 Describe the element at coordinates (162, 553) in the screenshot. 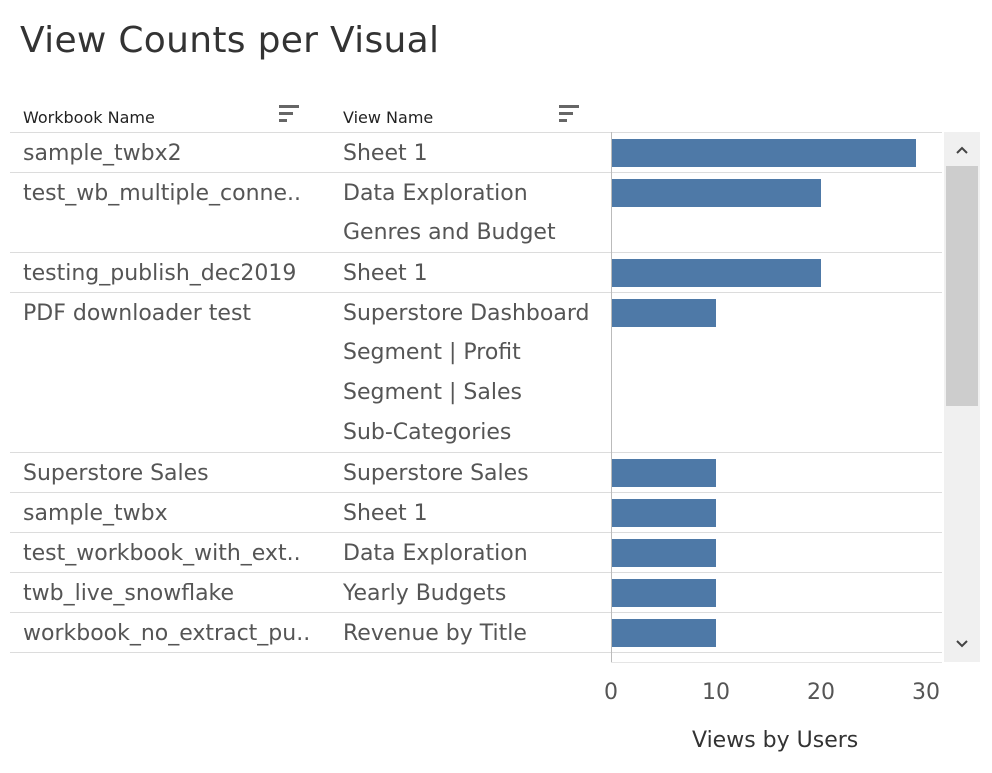

I see `workbook-name-cell: test_workbook_with_ext..` at that location.